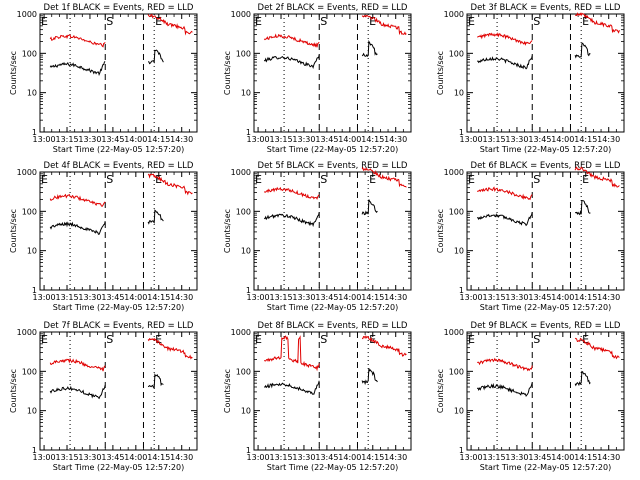 The image size is (640, 480). I want to click on chart-title: Det 4f BLACK = Events, RED = LLD, so click(119, 166).